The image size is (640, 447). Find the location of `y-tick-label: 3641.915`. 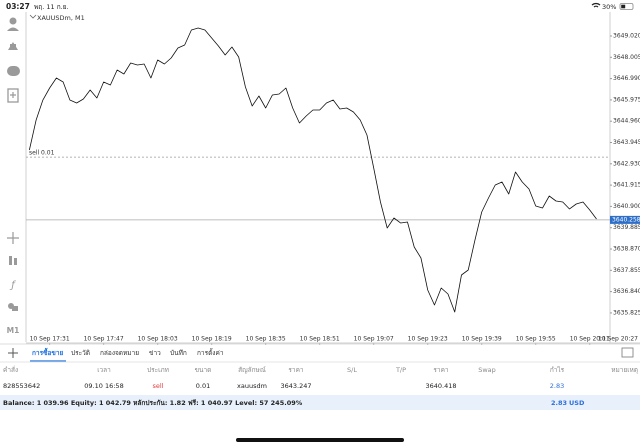

y-tick-label: 3641.915 is located at coordinates (626, 185).